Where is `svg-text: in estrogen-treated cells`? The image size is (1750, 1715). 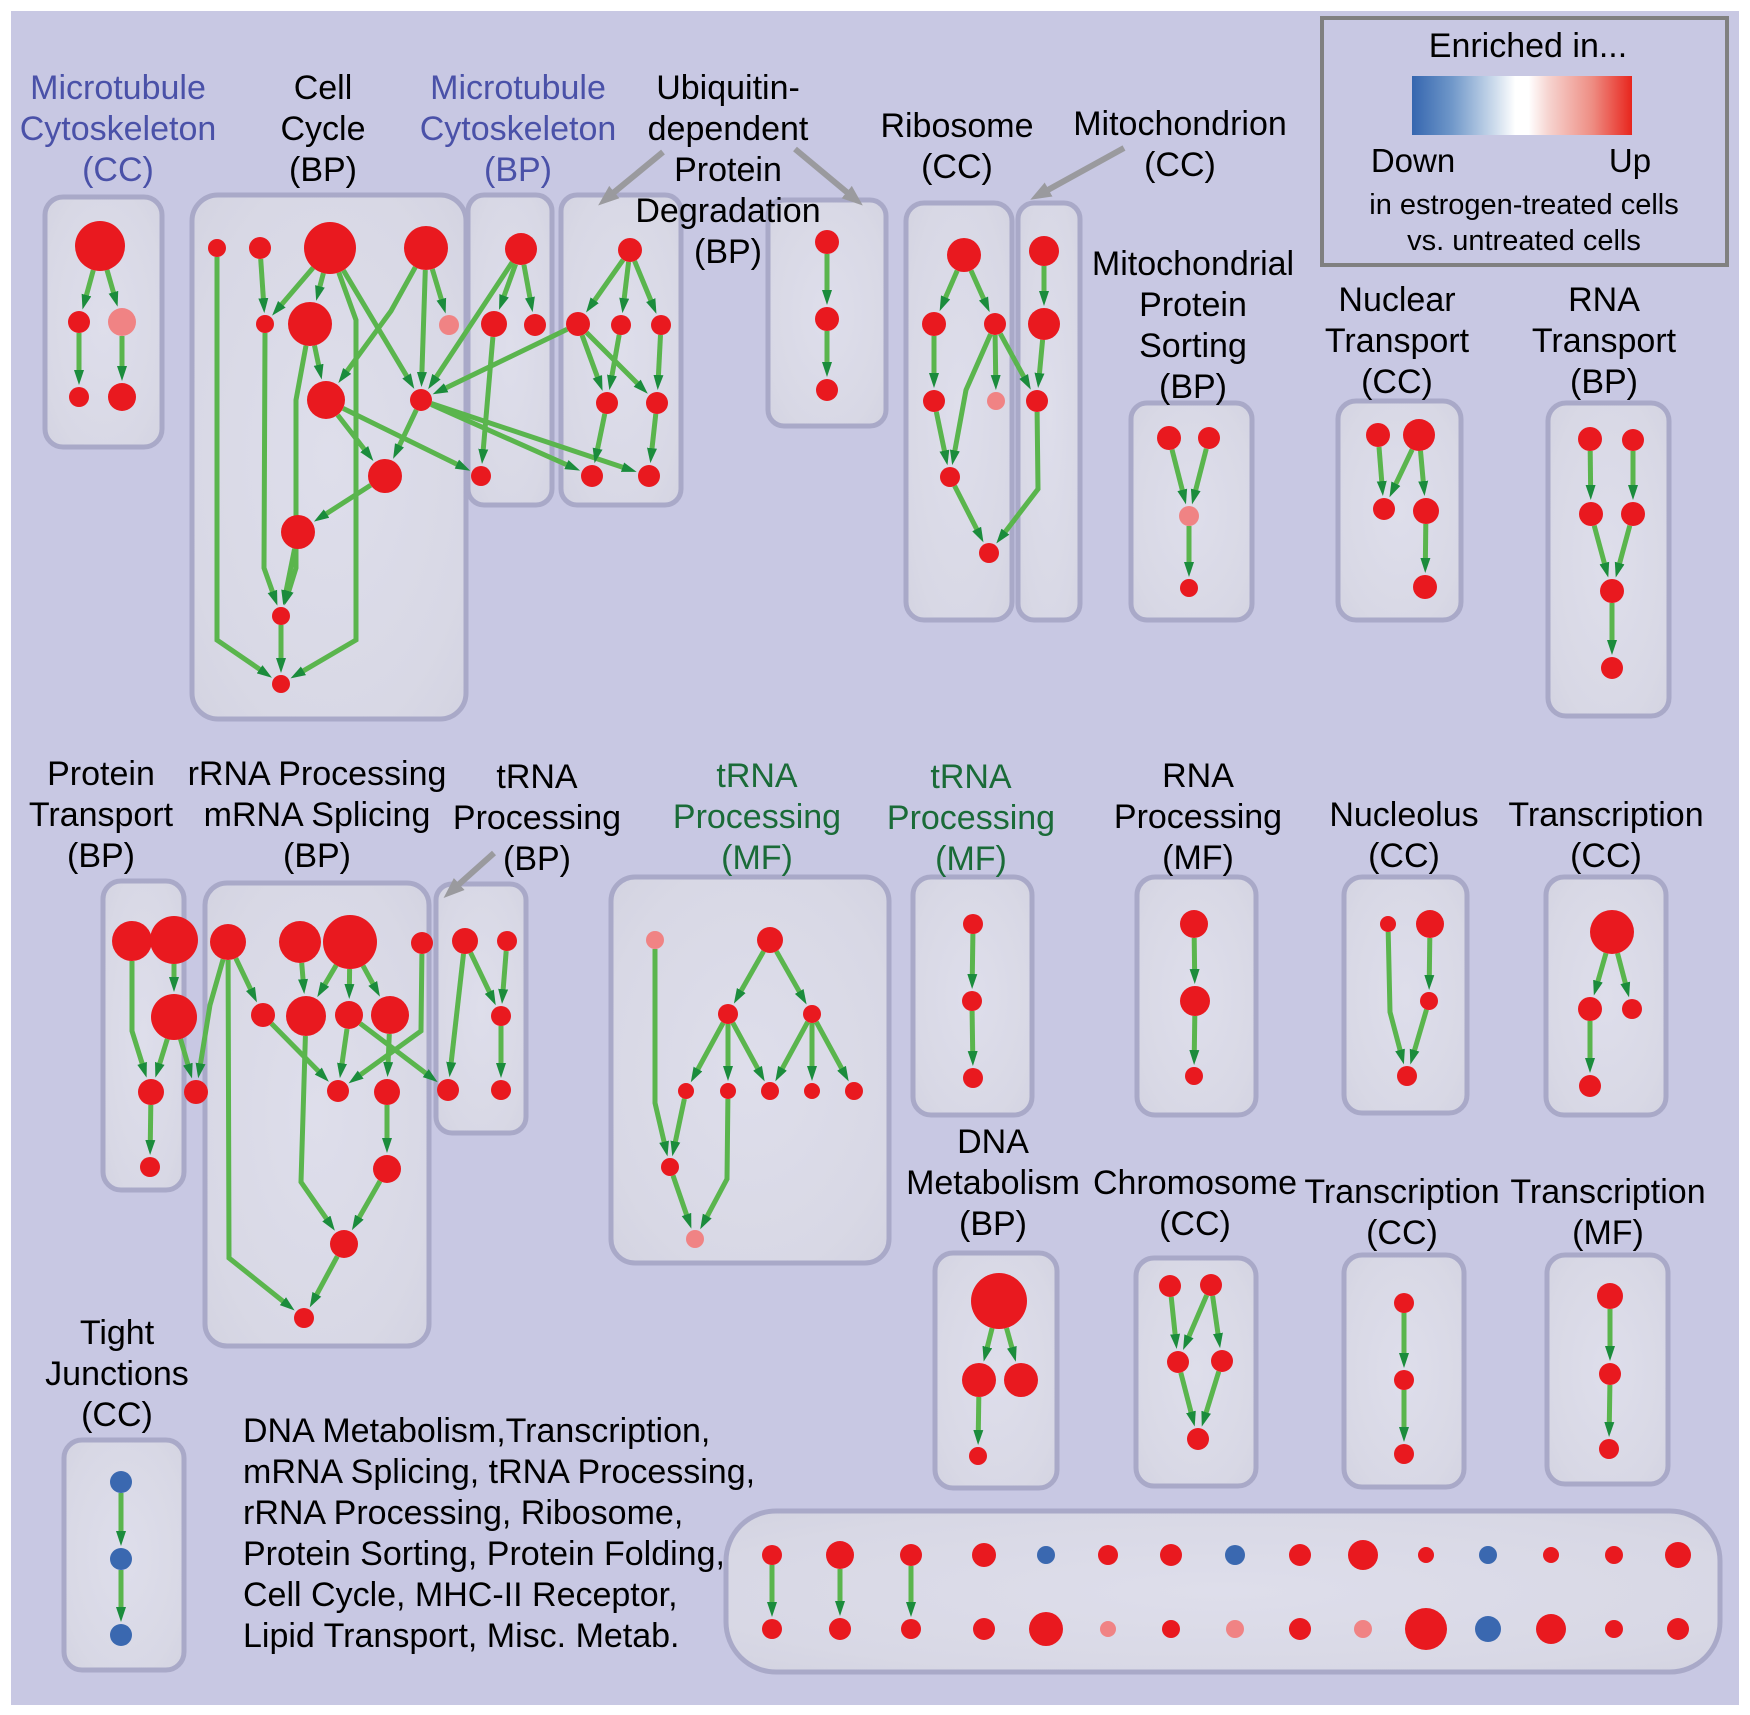
svg-text: in estrogen-treated cells is located at coordinates (1524, 205).